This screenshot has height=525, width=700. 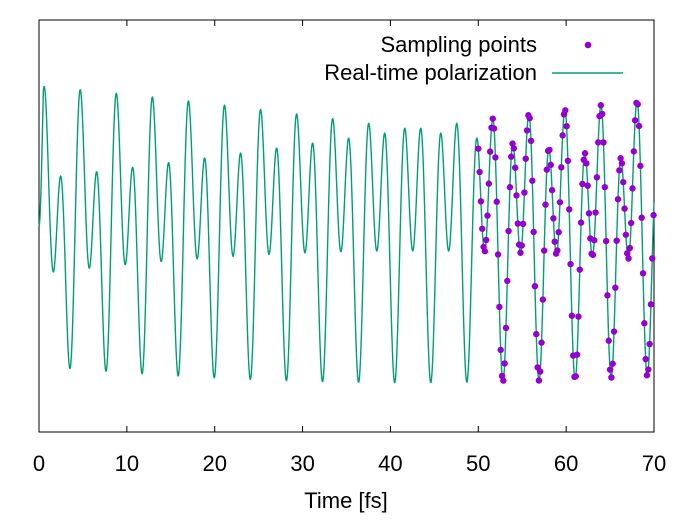 What do you see at coordinates (588, 45) in the screenshot?
I see `legend-marker-sampling-points` at bounding box center [588, 45].